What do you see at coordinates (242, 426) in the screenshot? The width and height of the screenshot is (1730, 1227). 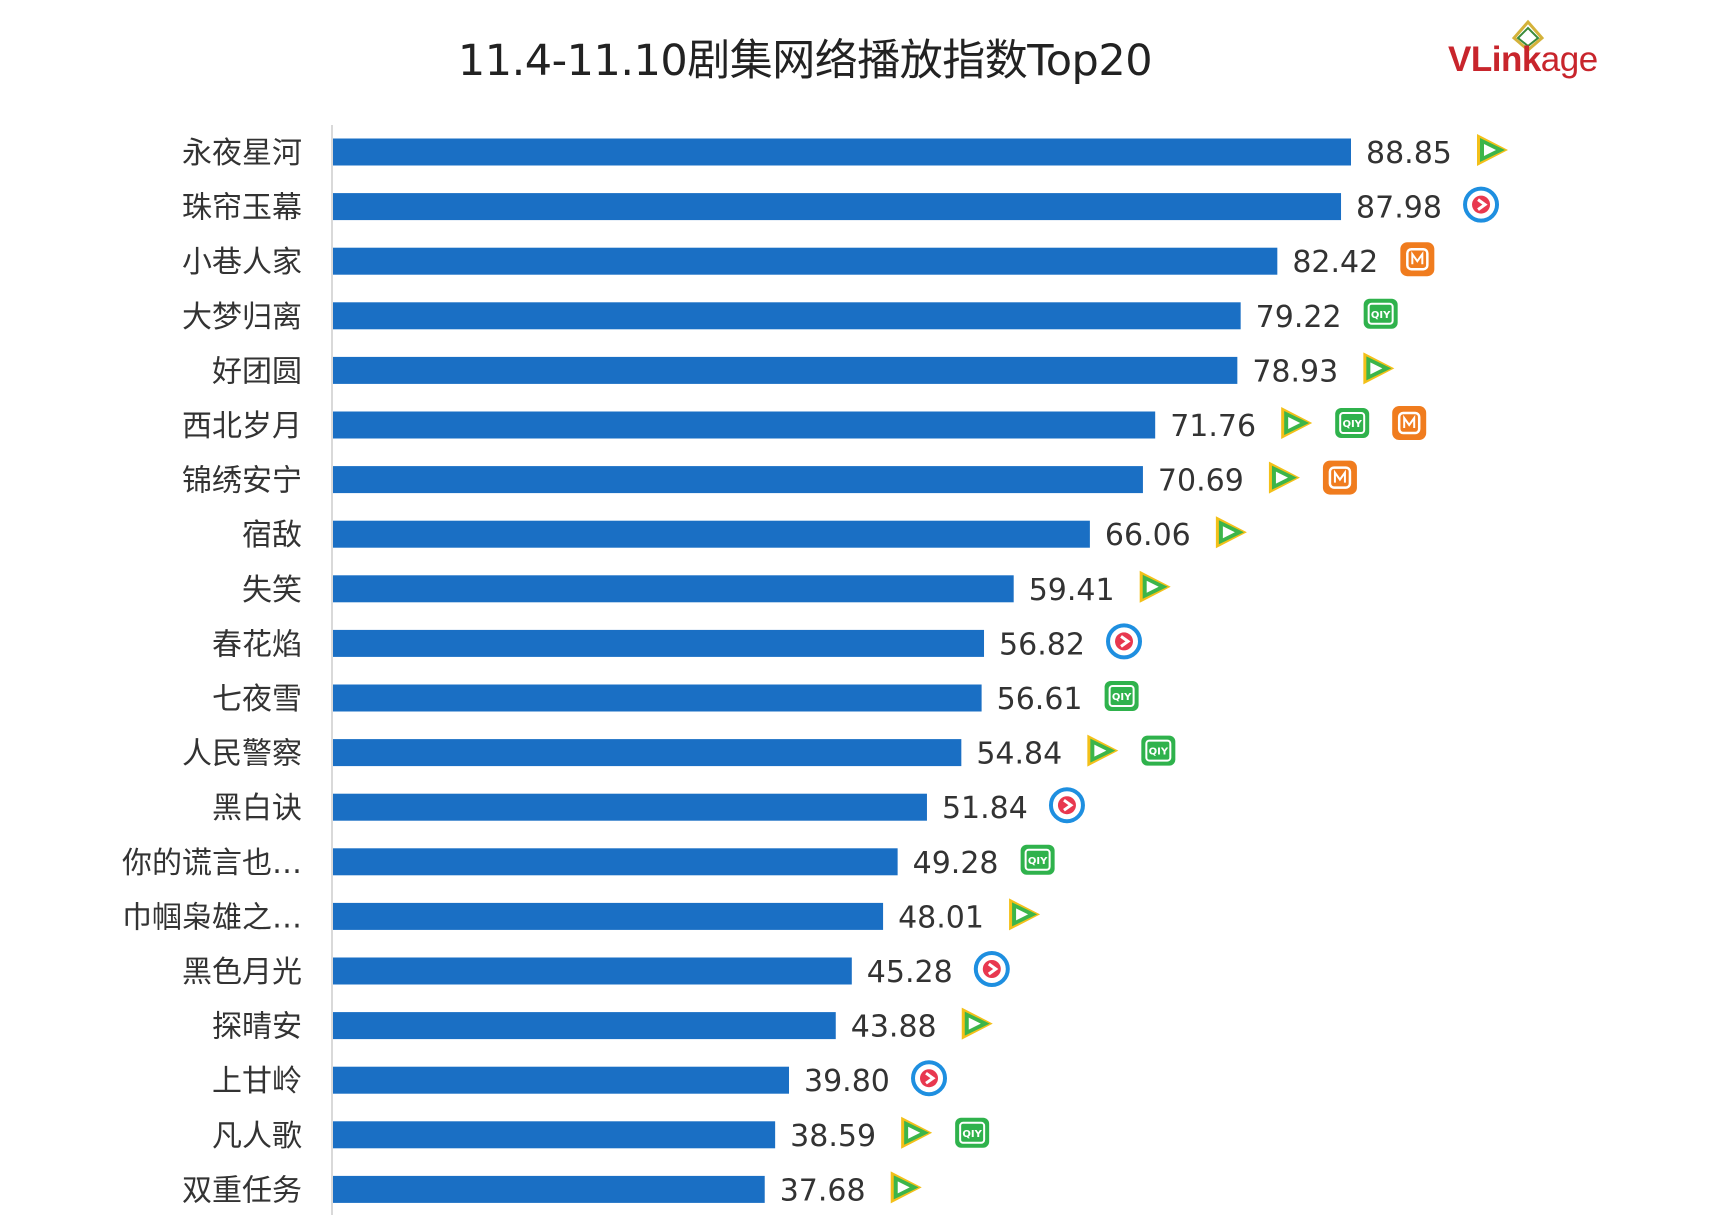 I see `category-label: 西北岁月` at bounding box center [242, 426].